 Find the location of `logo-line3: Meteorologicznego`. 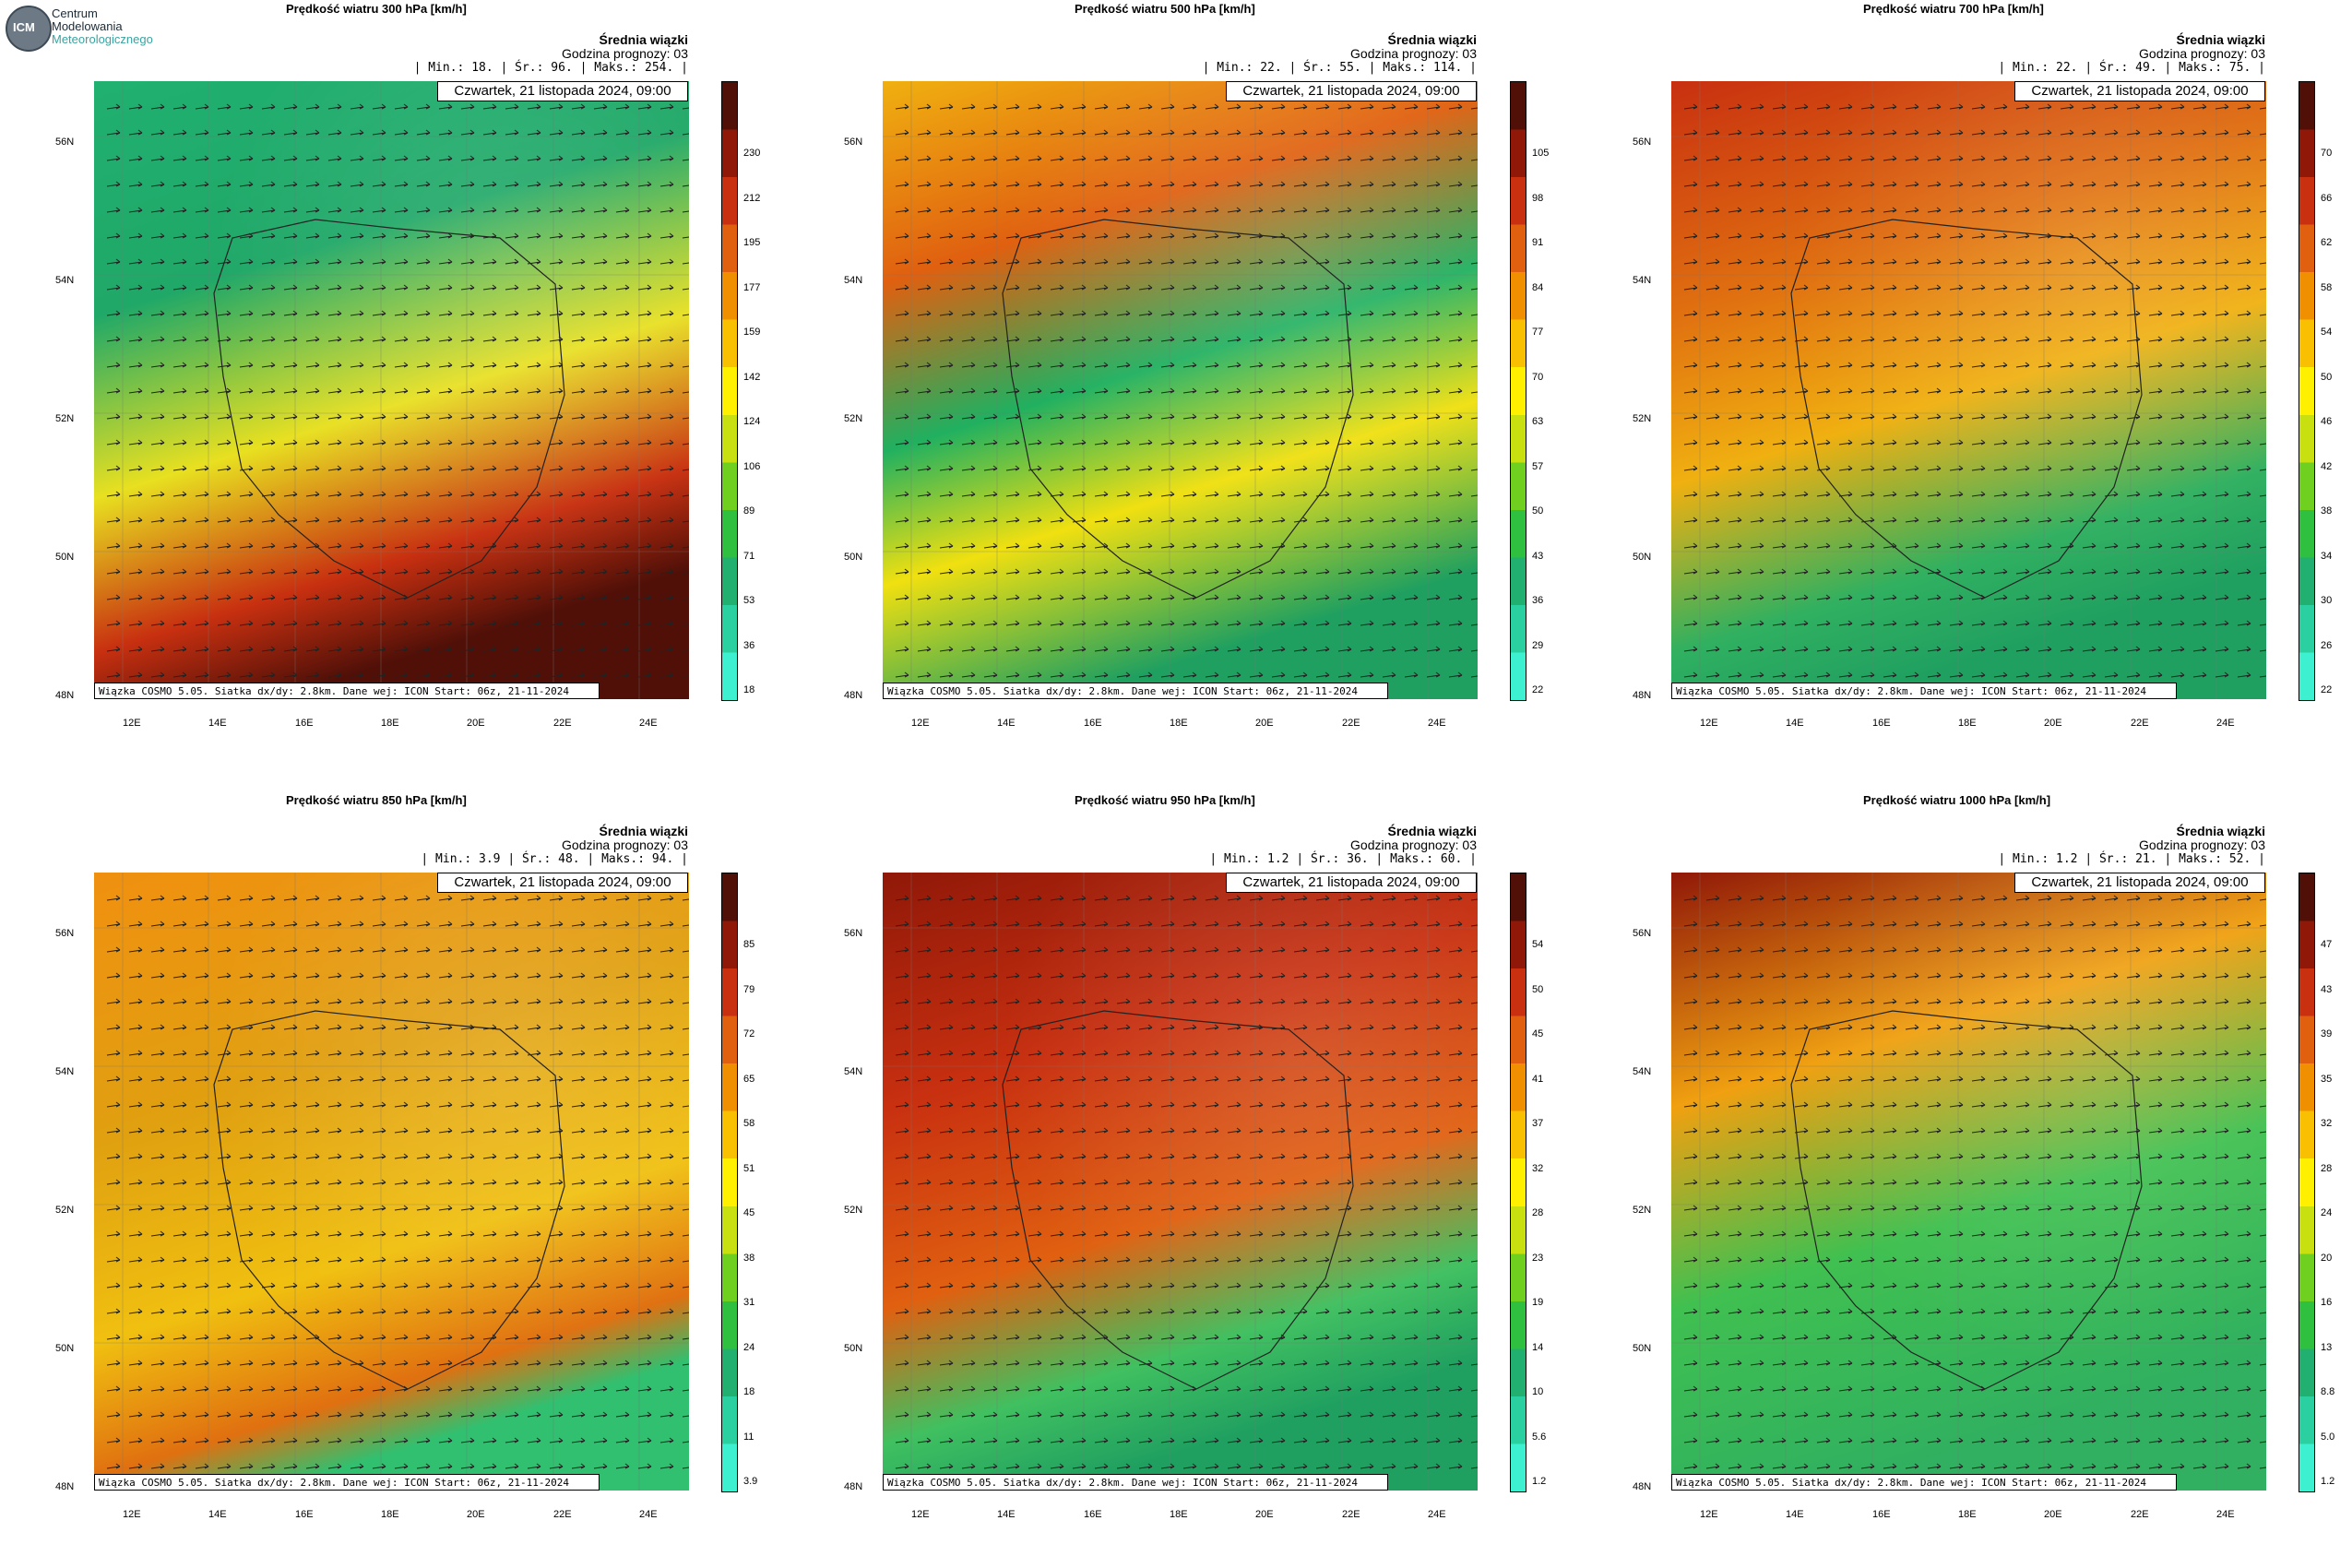

logo-line3: Meteorologicznego is located at coordinates (102, 39).